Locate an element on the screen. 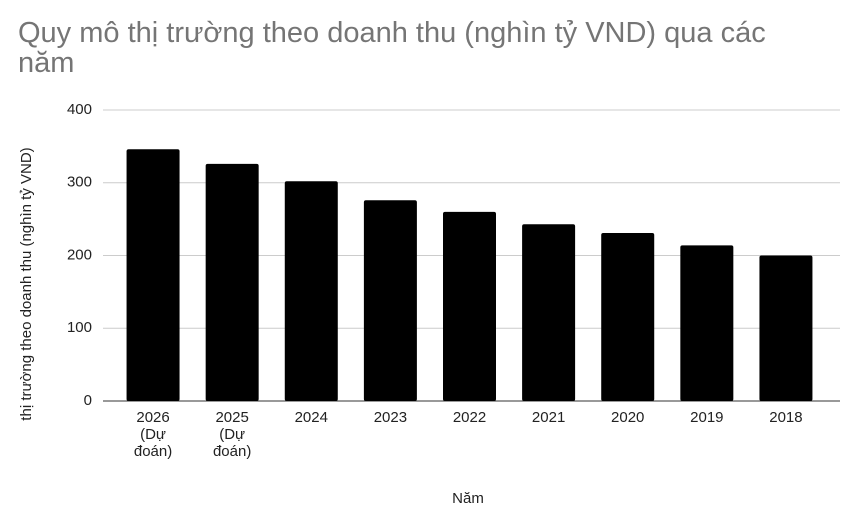  x-axis-label: Năm is located at coordinates (468, 498).